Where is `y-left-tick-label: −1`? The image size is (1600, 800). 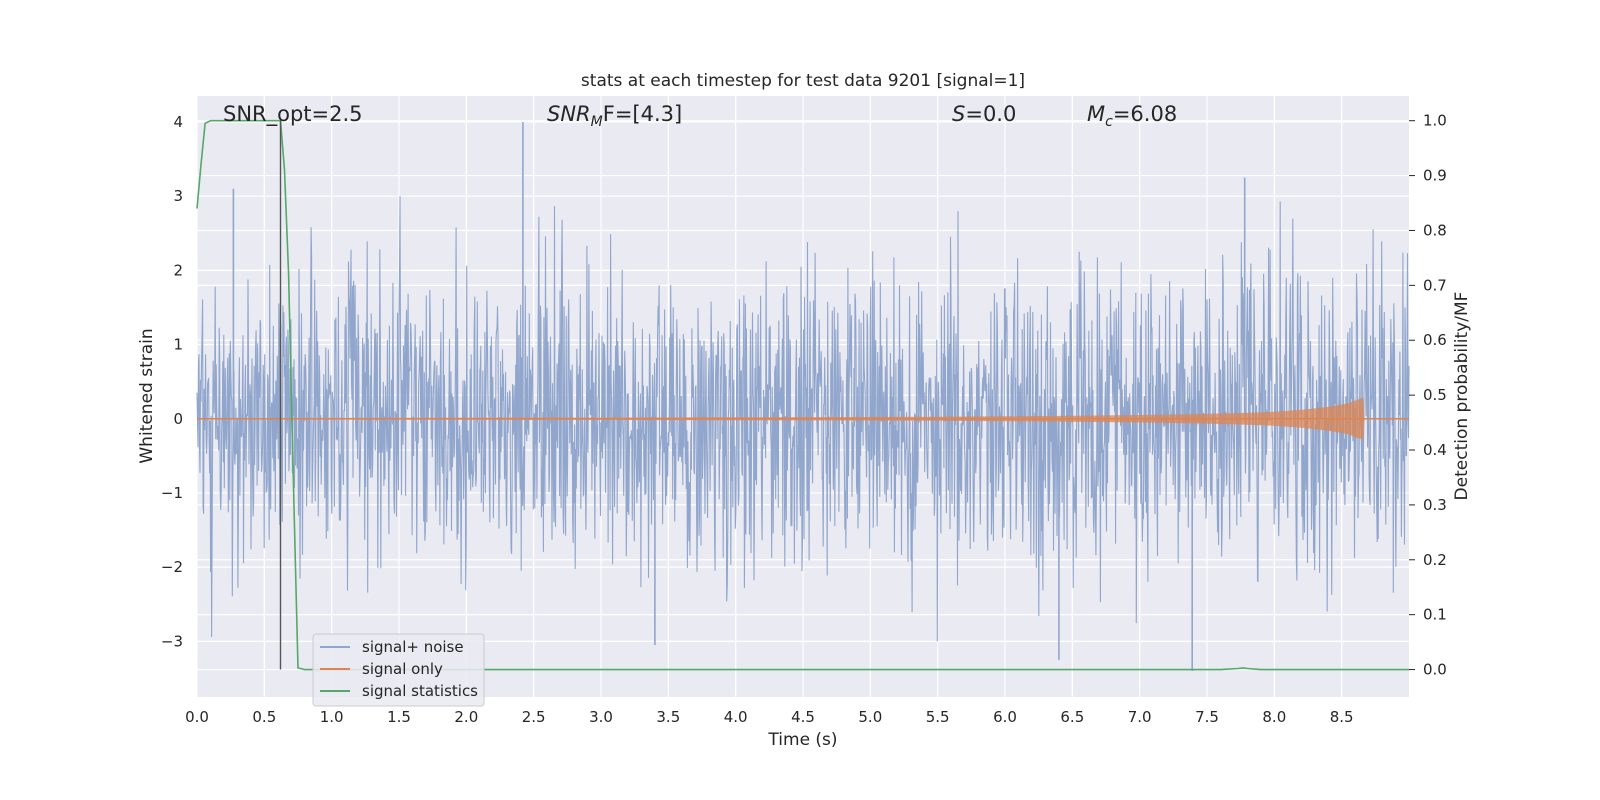
y-left-tick-label: −1 is located at coordinates (172, 493).